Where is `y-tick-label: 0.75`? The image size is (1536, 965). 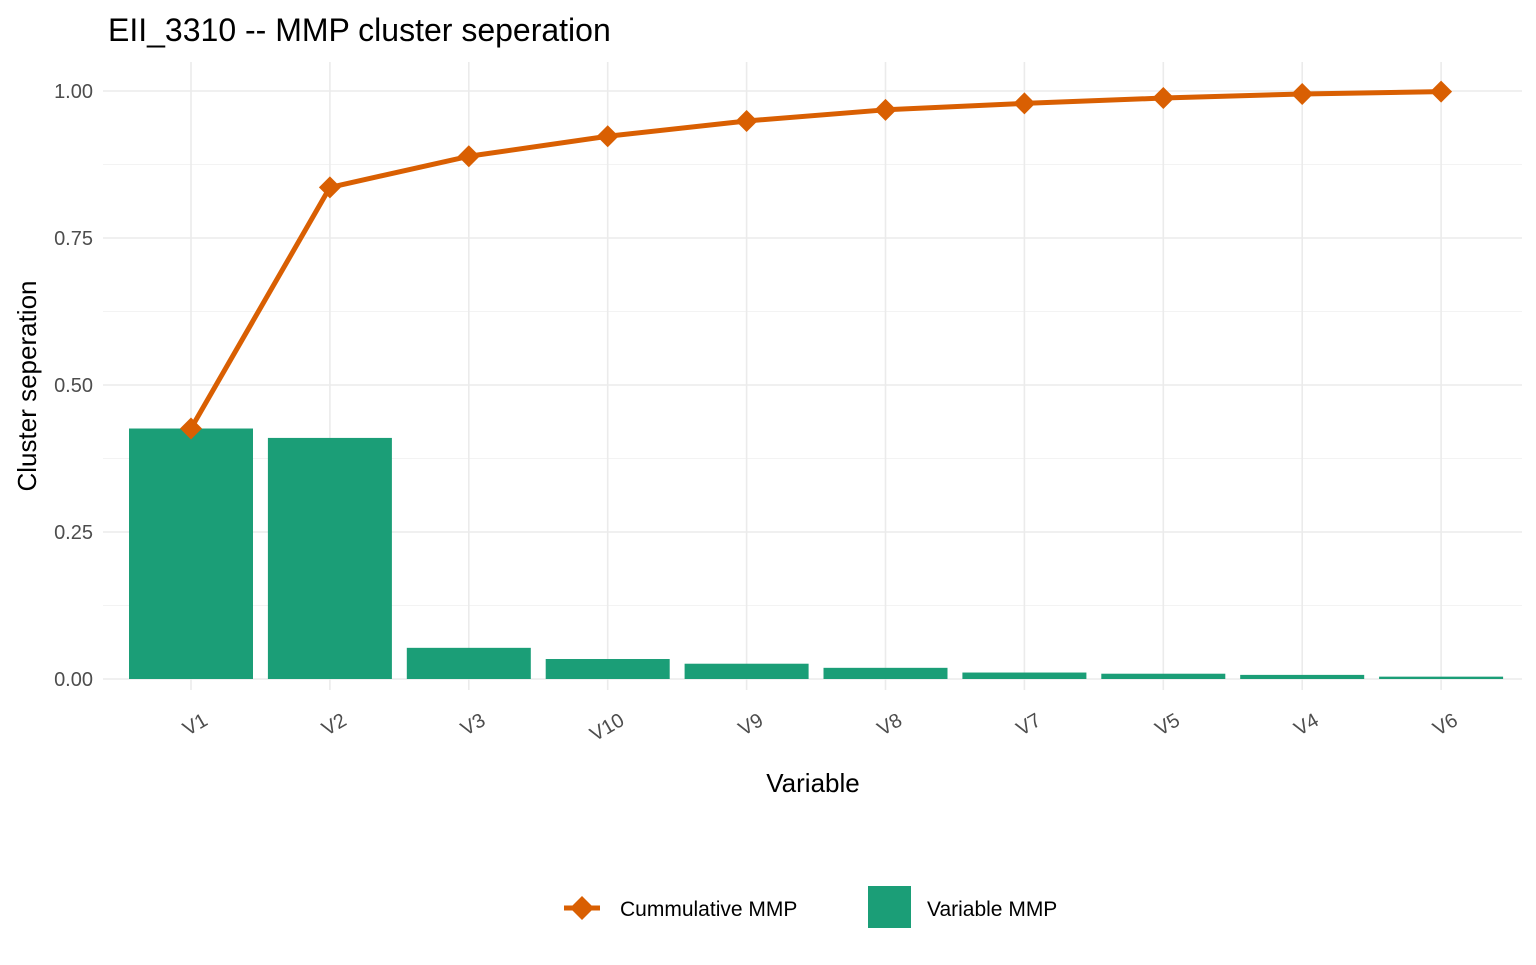 y-tick-label: 0.75 is located at coordinates (73, 239).